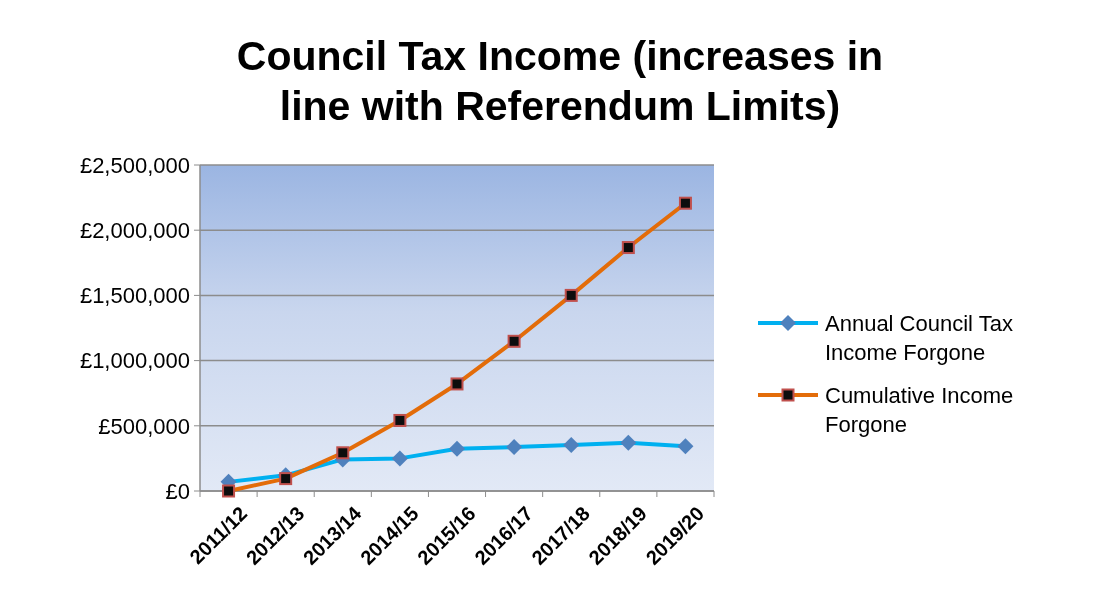  What do you see at coordinates (134, 230) in the screenshot?
I see `y-tick-label: £2,000,000` at bounding box center [134, 230].